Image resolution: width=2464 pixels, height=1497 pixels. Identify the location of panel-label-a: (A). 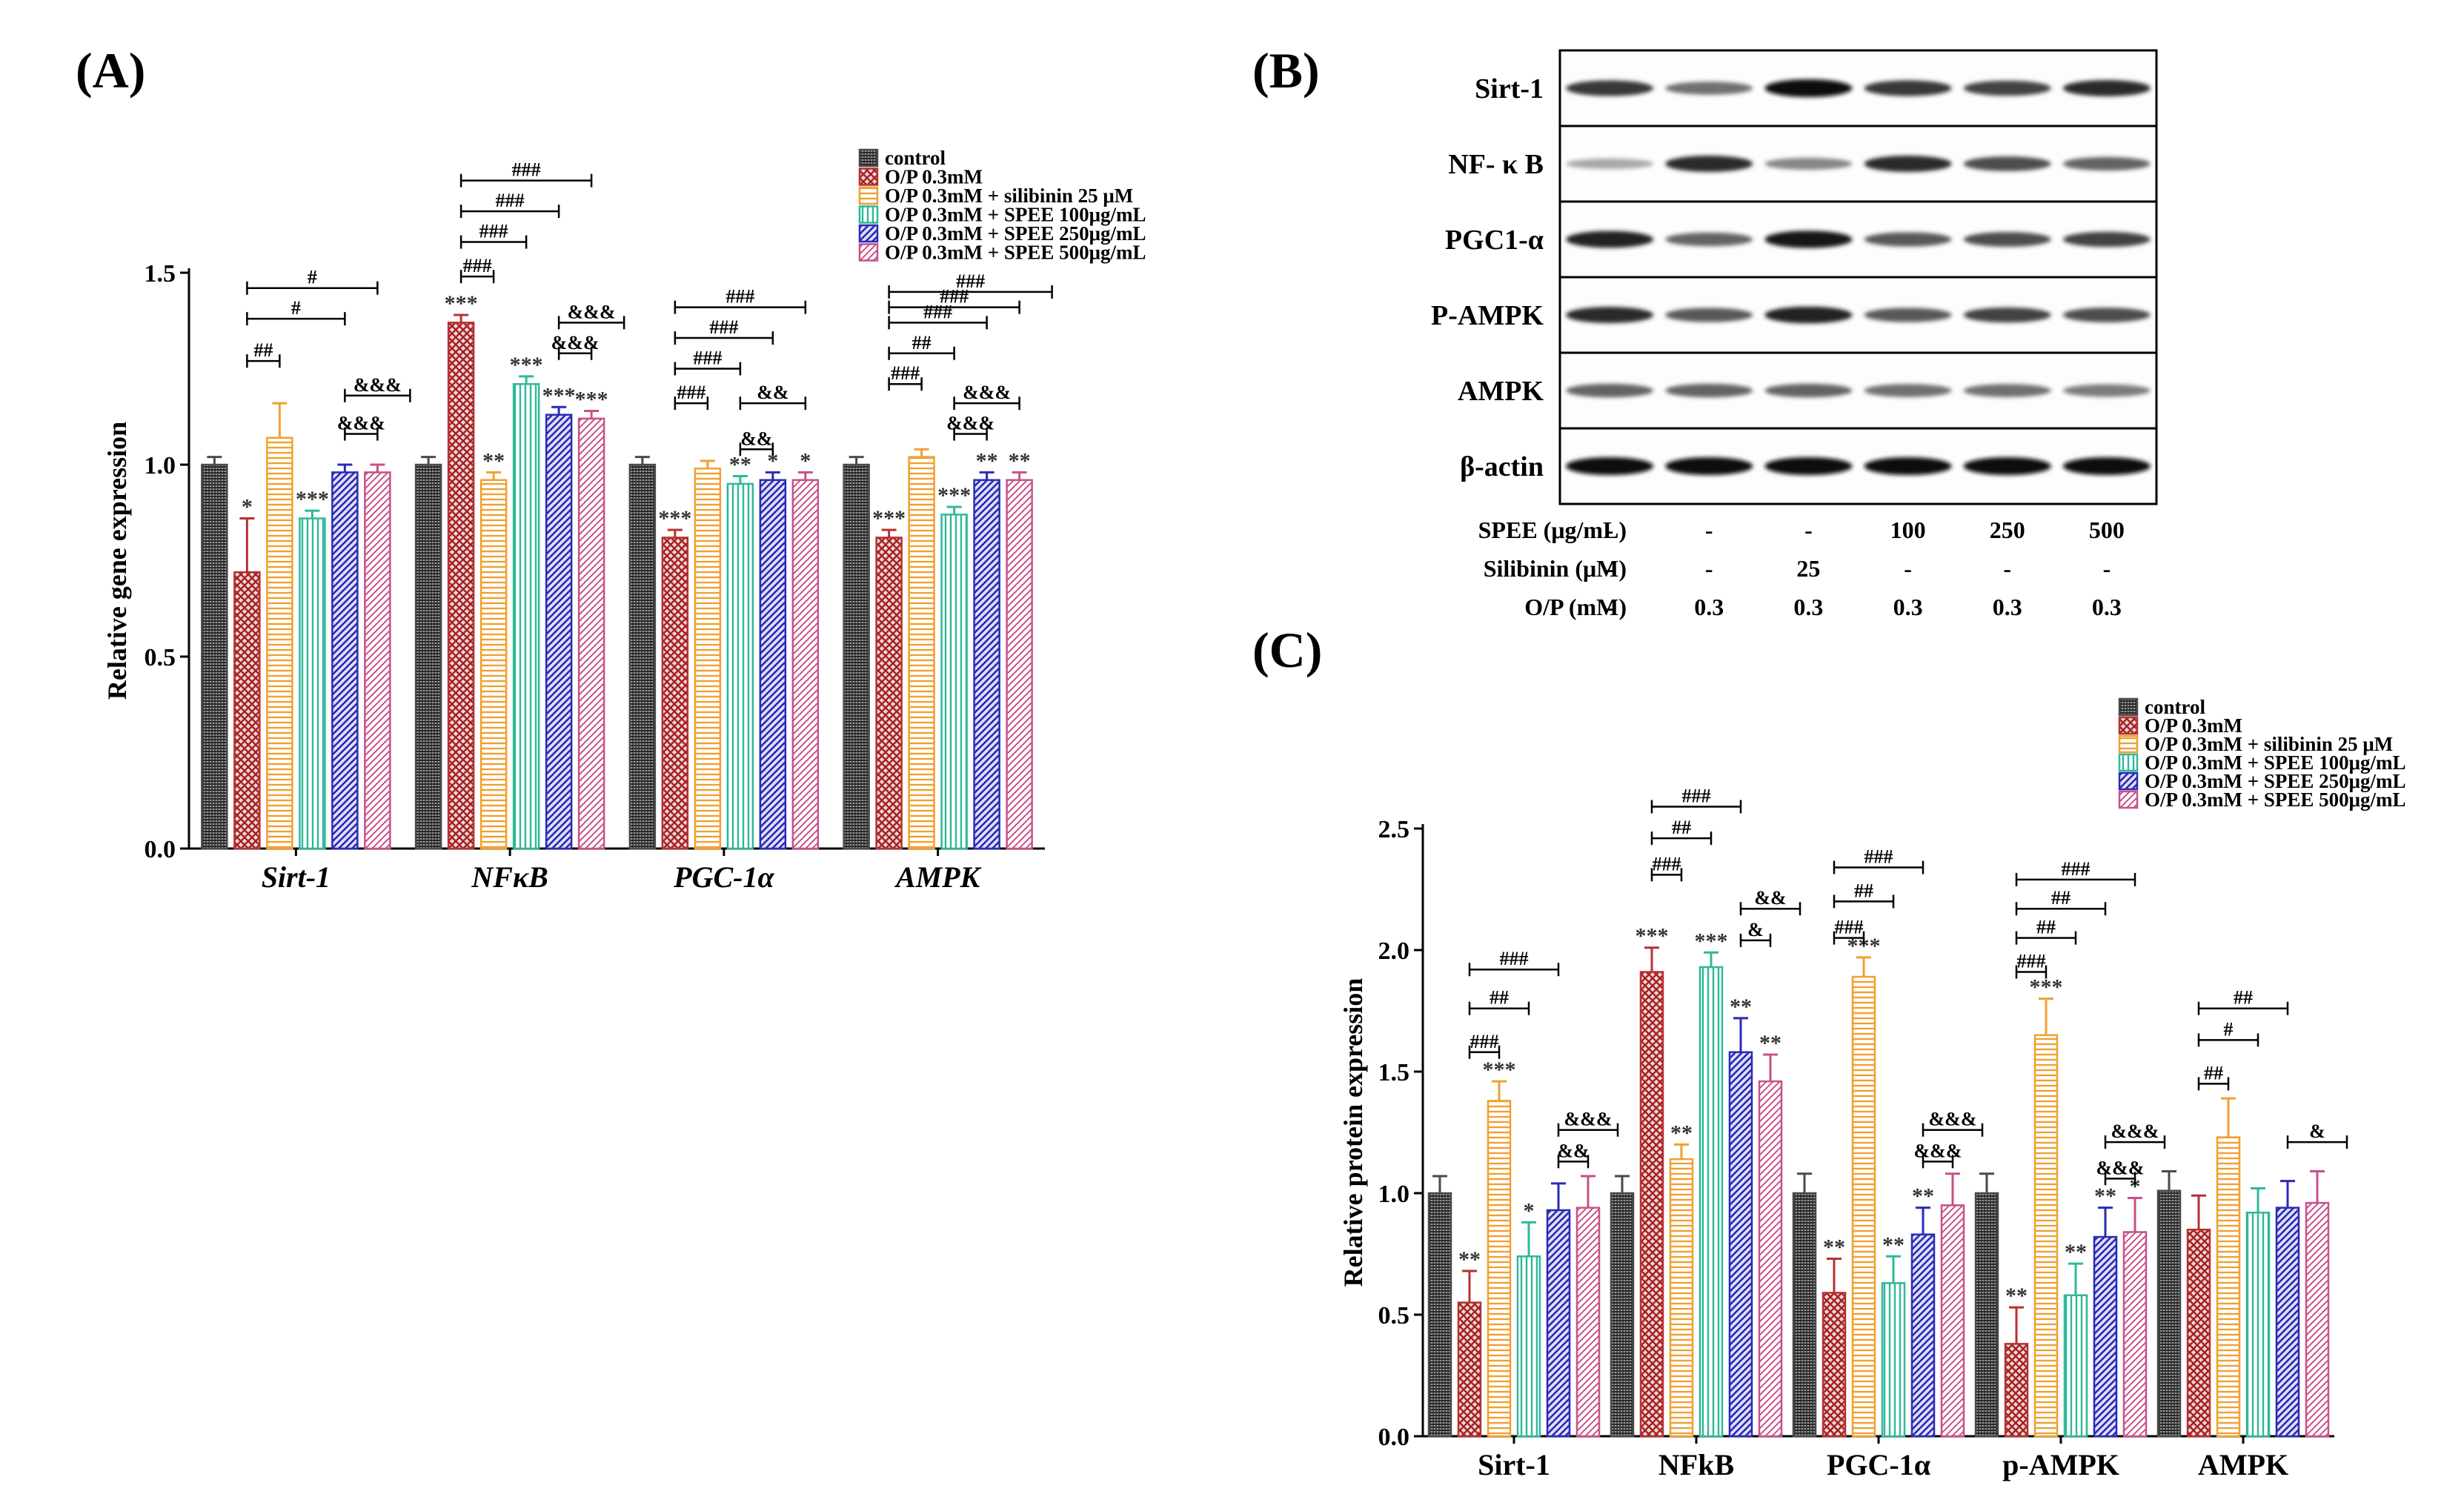
(110, 70).